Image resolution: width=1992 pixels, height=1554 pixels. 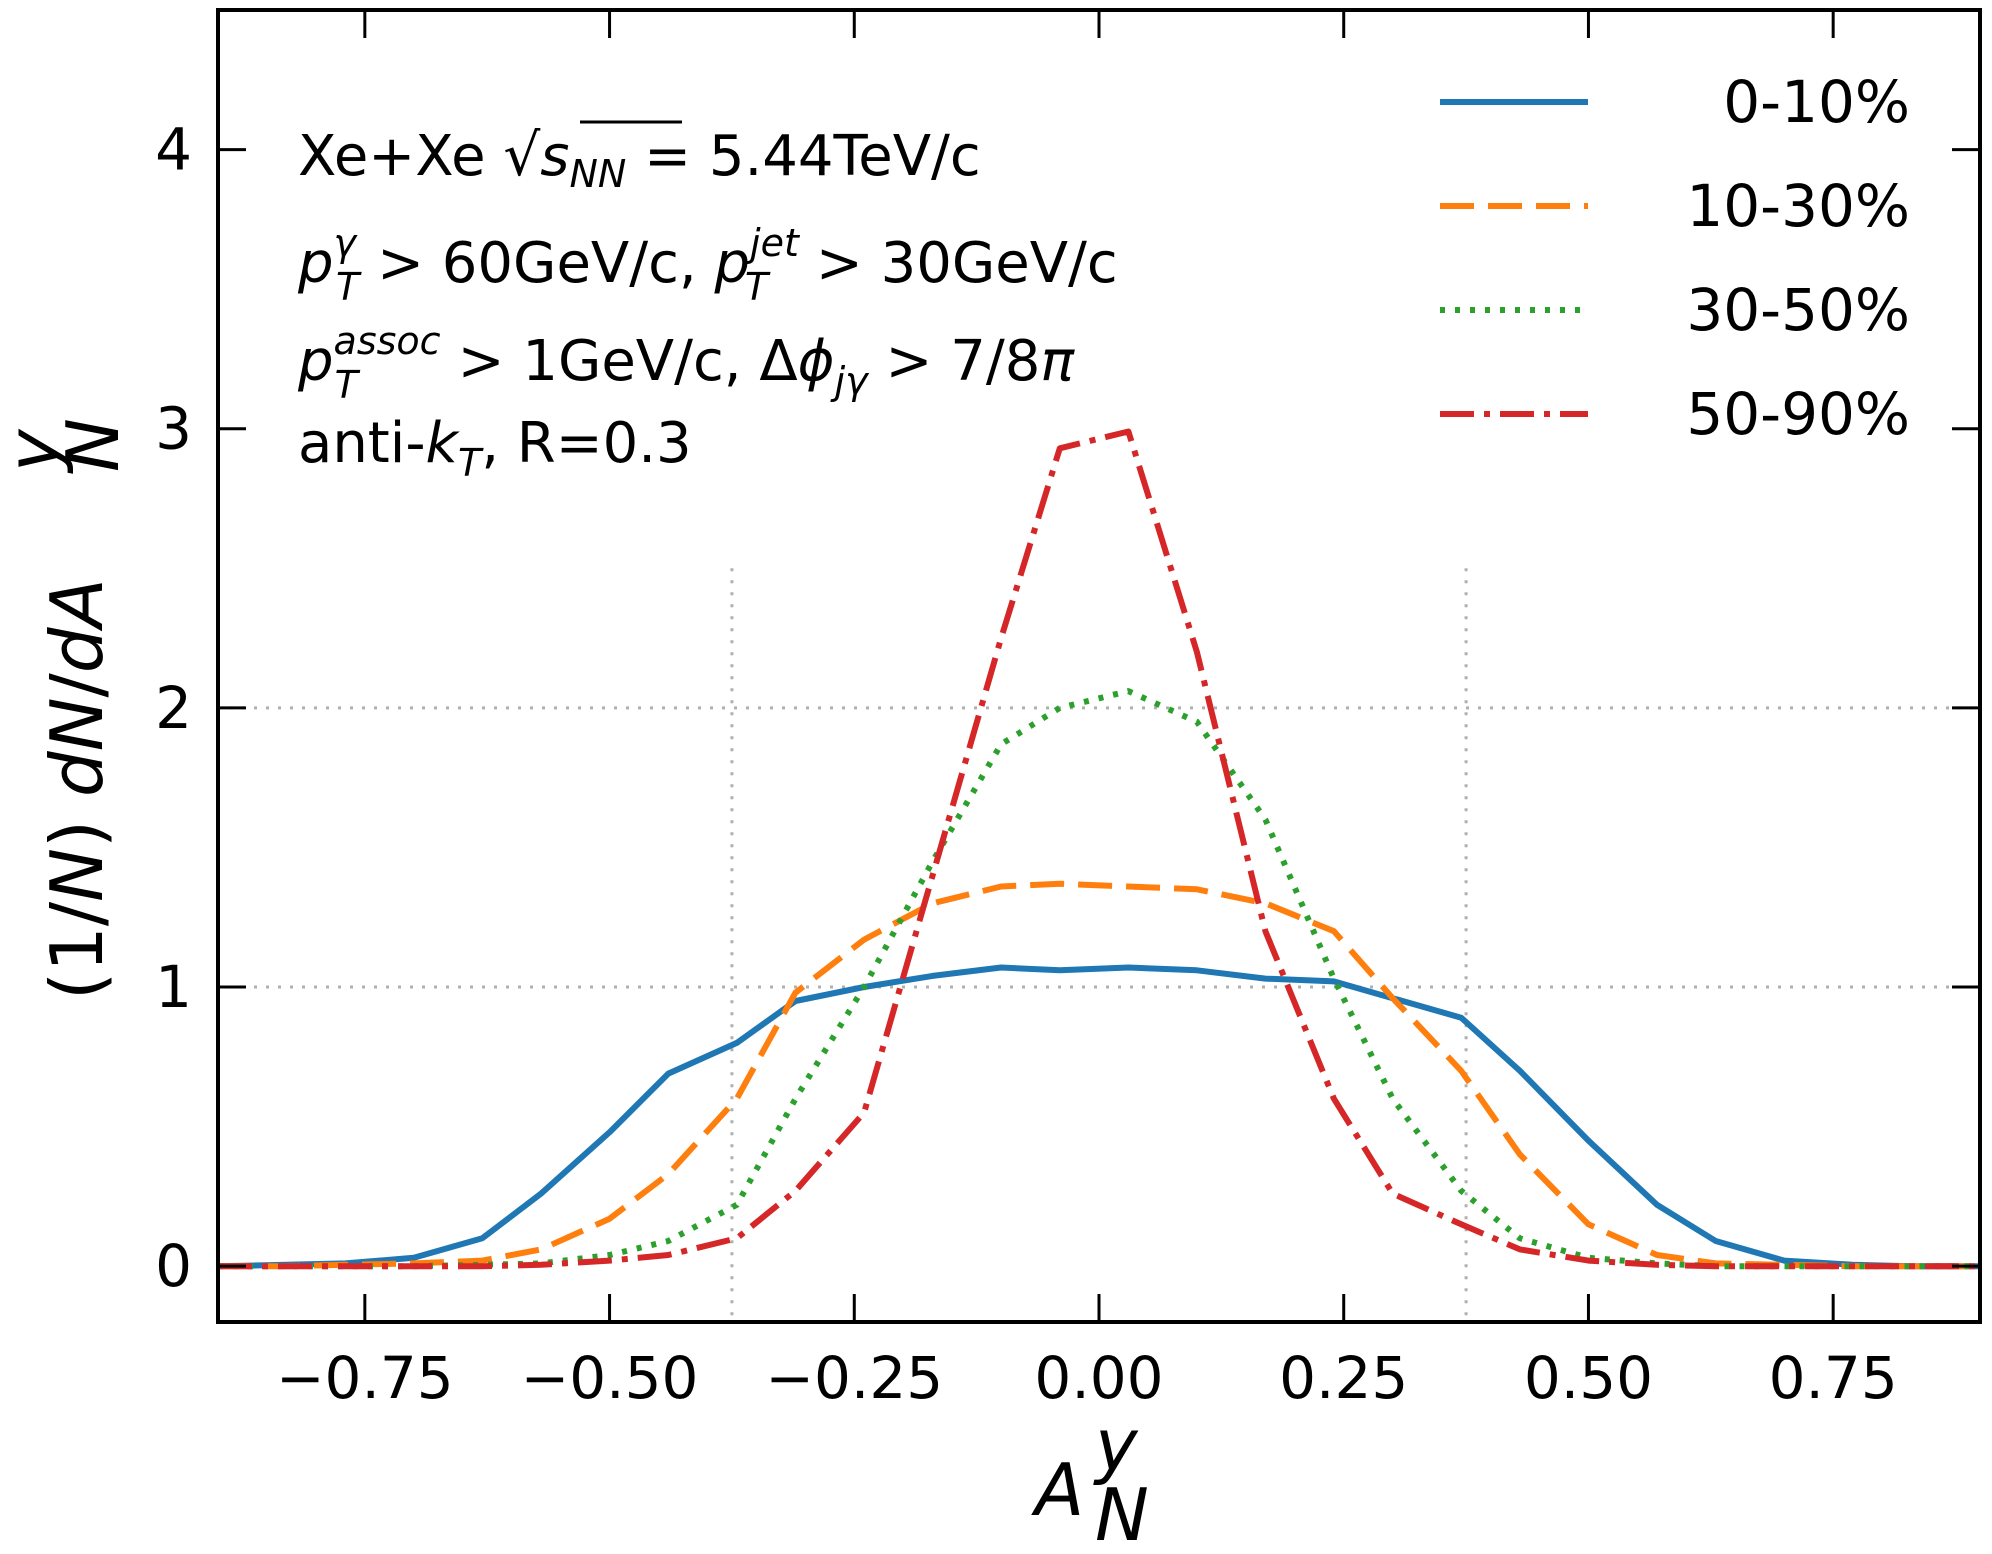 I want to click on x-tick-label-5: 0.50, so click(x=1588, y=1378).